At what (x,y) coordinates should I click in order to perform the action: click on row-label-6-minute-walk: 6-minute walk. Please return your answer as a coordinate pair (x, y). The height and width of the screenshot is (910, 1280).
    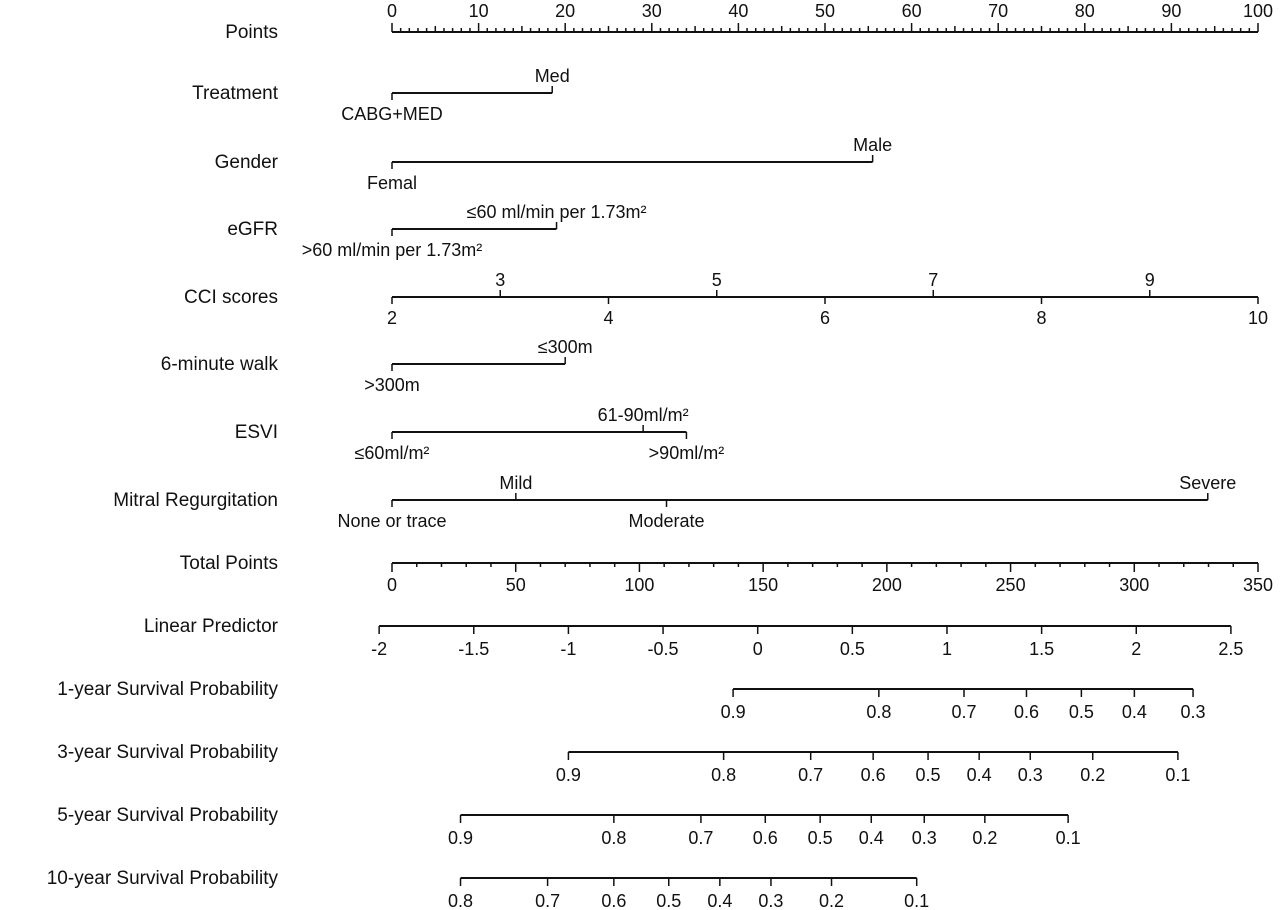
    Looking at the image, I should click on (220, 364).